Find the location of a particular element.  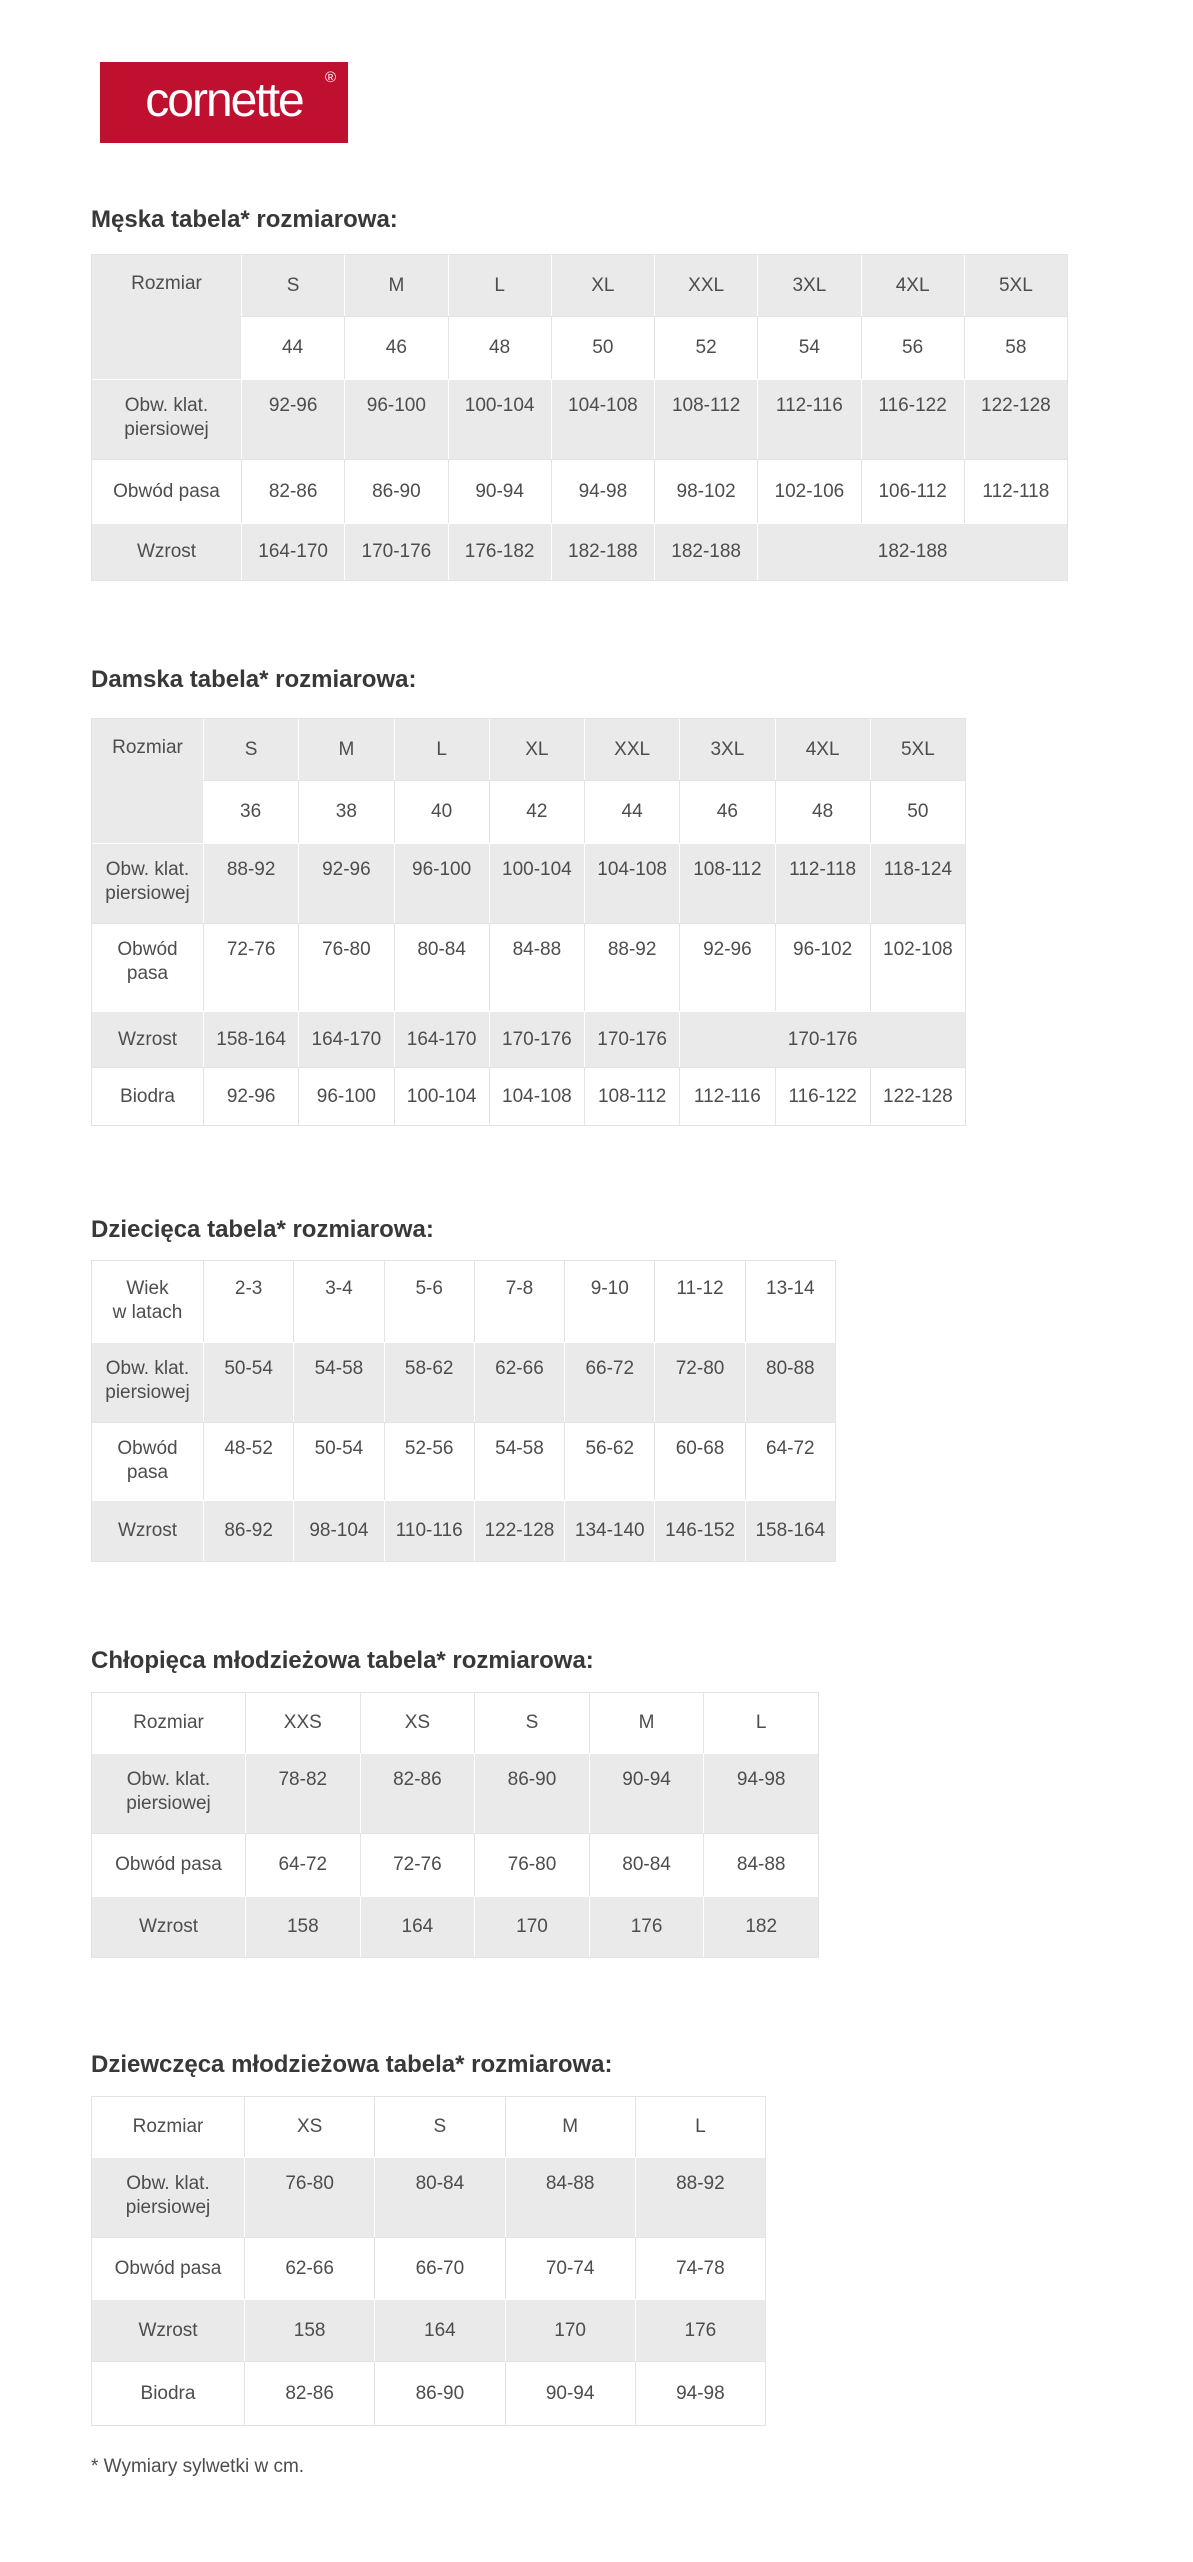

value-cell: 182-188 is located at coordinates (706, 551).